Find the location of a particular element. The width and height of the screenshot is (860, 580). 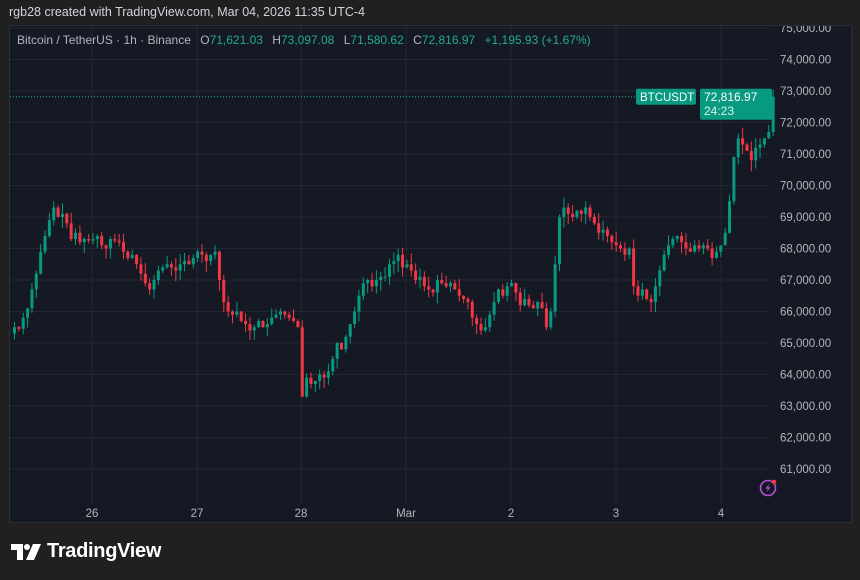

time-axis: 26 27 28 Mar 2 3 4 is located at coordinates (405, 514).